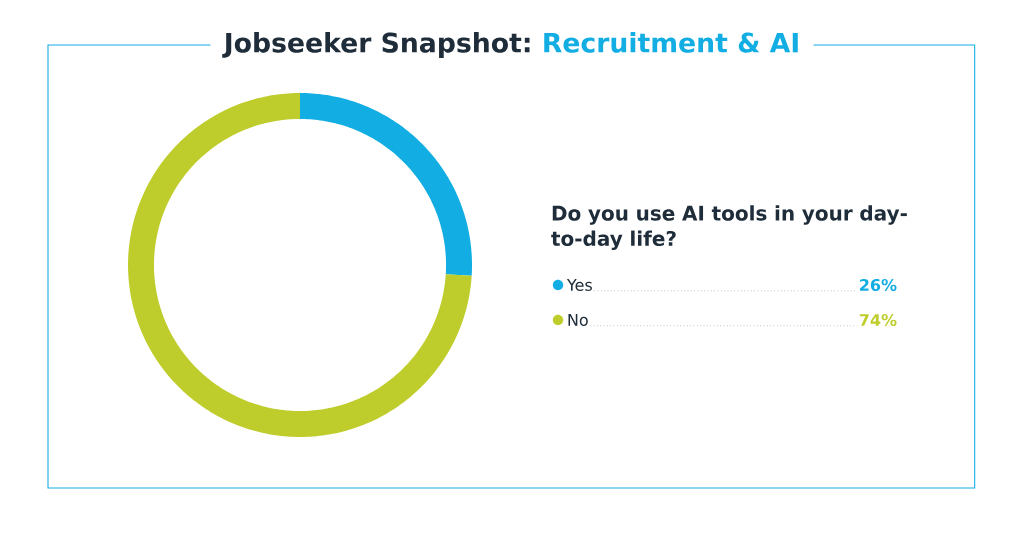 The image size is (1024, 537). I want to click on legend-label: Yes, so click(579, 285).